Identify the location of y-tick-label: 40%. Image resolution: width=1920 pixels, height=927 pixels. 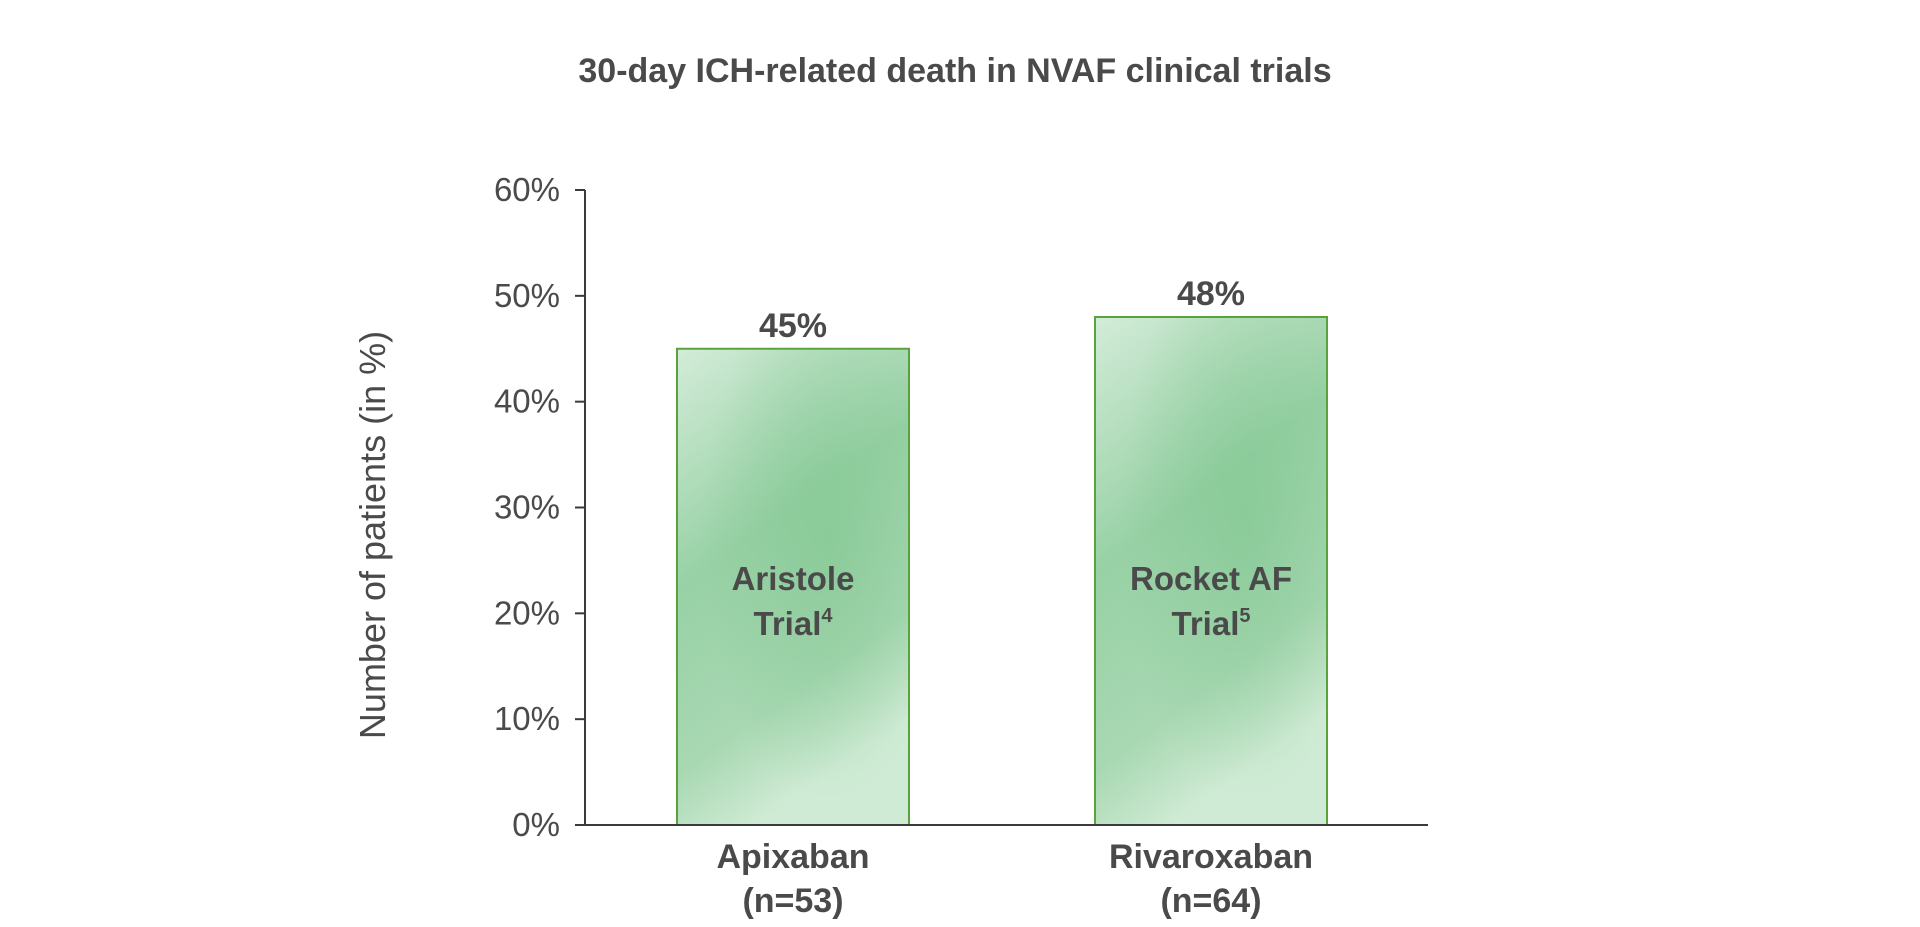
(527, 401).